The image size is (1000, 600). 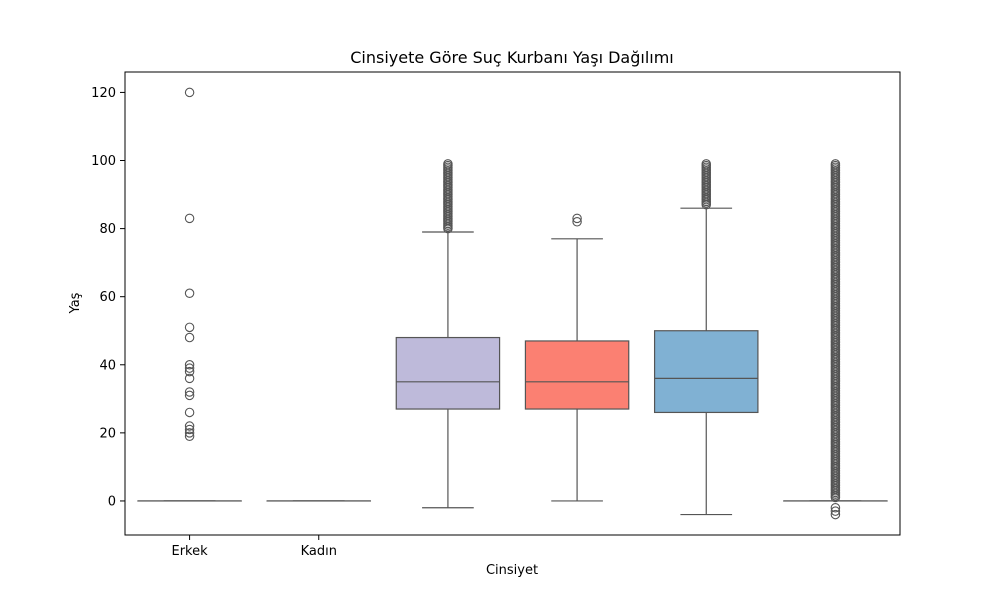 I want to click on x-tick-label: Erkek, so click(x=190, y=551).